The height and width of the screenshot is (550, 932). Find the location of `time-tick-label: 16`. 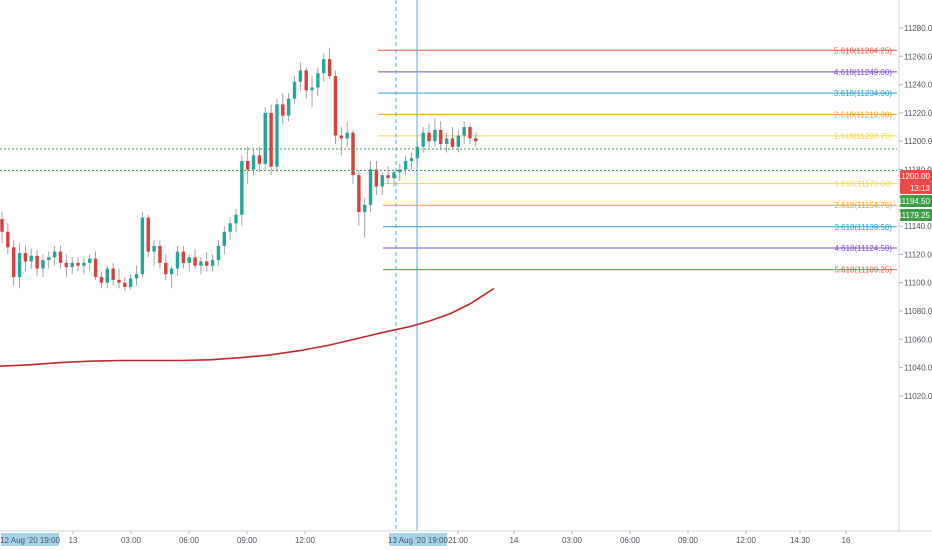

time-tick-label: 16 is located at coordinates (846, 540).